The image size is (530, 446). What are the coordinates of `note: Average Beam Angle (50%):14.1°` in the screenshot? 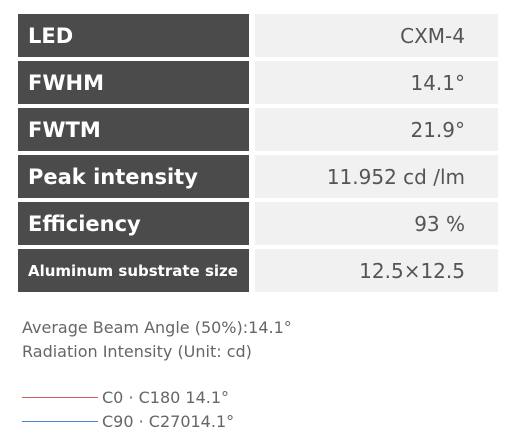 It's located at (157, 327).